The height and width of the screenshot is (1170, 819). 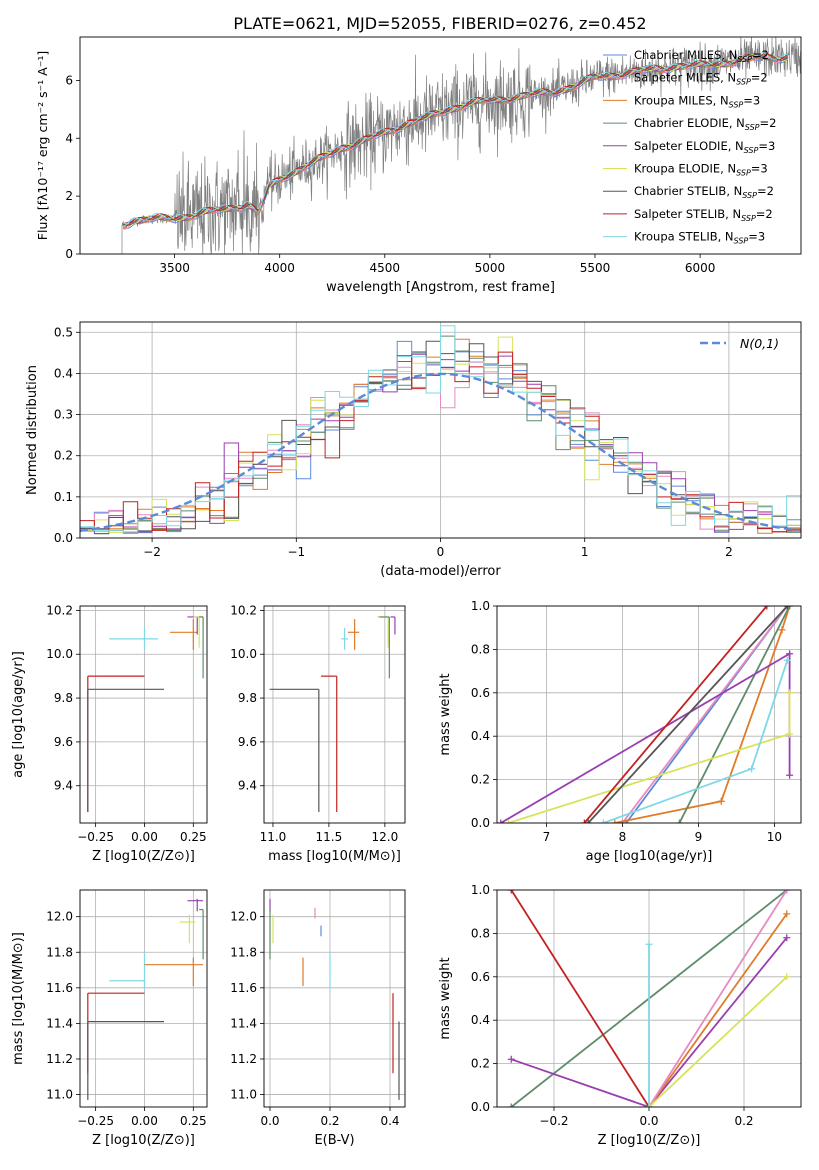 What do you see at coordinates (247, 786) in the screenshot?
I see `y-tick-label: 9.4` at bounding box center [247, 786].